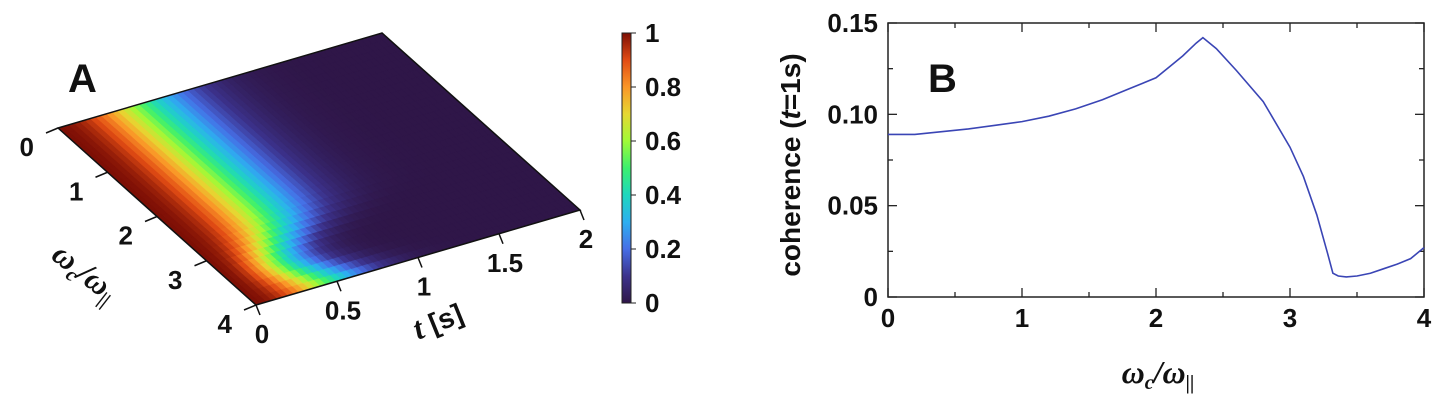  Describe the element at coordinates (651, 168) in the screenshot. I see `colorbar: 0 0.2 0.4 0.6 0.8 1` at that location.